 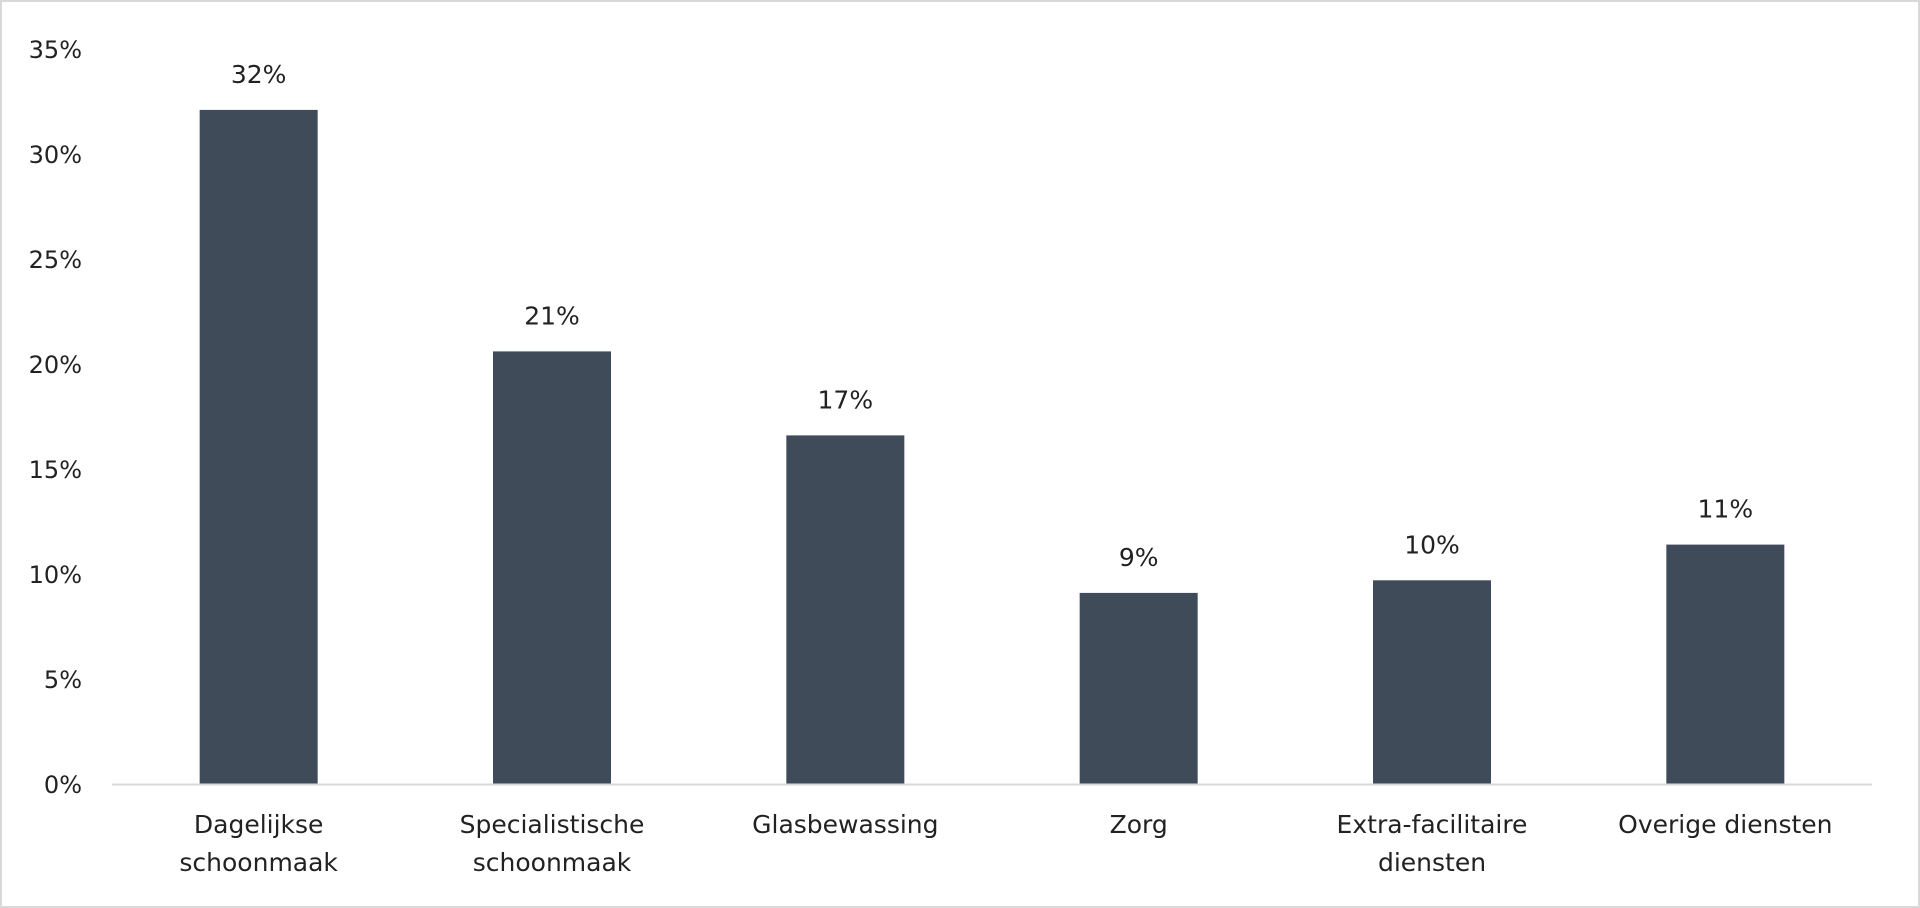 What do you see at coordinates (63, 680) in the screenshot?
I see `y-tick-label: 5%` at bounding box center [63, 680].